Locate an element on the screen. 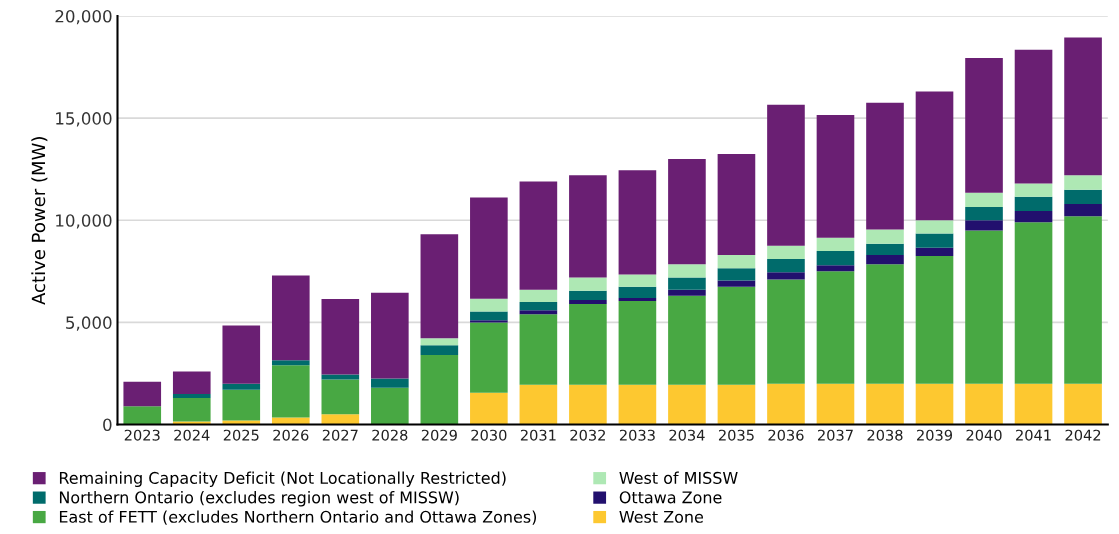 The height and width of the screenshot is (534, 1119). x-tick-label: 2041 is located at coordinates (1033, 435).